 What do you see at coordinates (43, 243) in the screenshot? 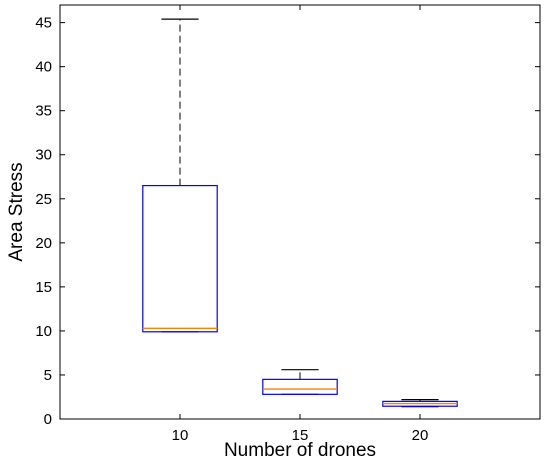
I see `y-tick-label: 20` at bounding box center [43, 243].